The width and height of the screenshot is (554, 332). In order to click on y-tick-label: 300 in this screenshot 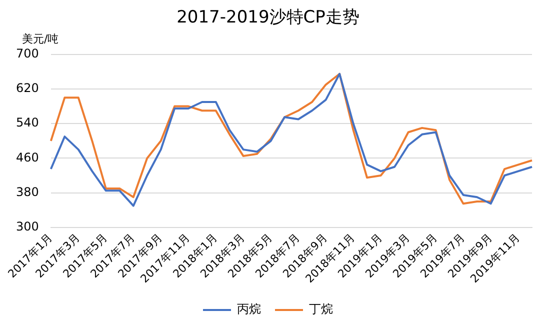, I will do `click(27, 227)`.